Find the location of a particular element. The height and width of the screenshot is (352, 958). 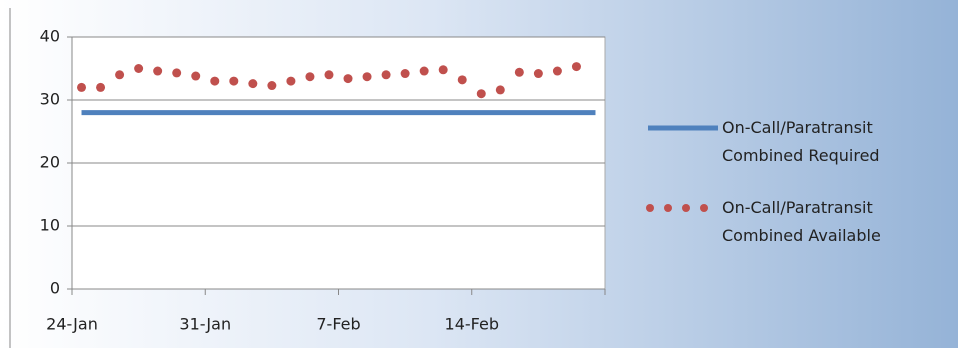

x-tick-label: 31-Jan is located at coordinates (205, 324).